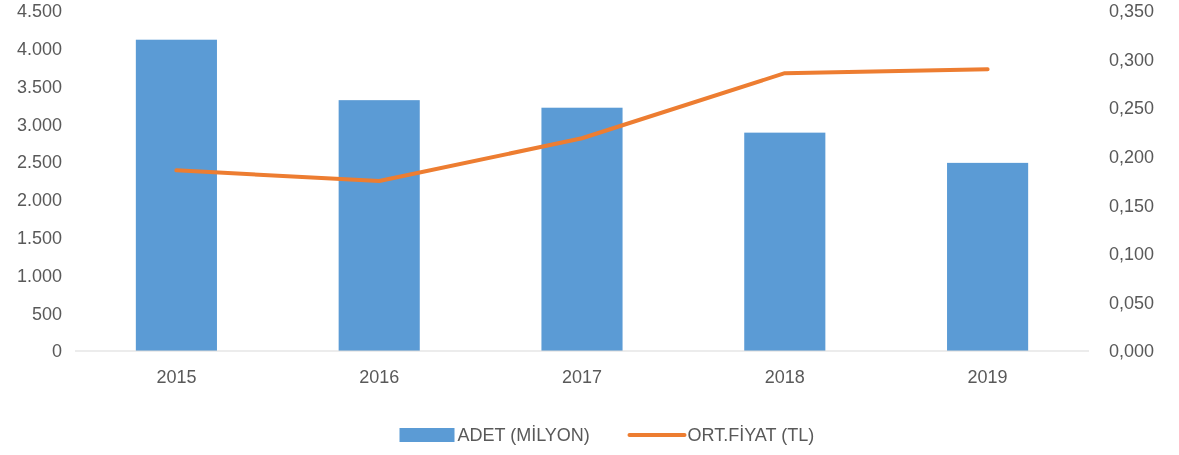 The width and height of the screenshot is (1179, 455). I want to click on y-tick-label: 1.000, so click(39, 275).